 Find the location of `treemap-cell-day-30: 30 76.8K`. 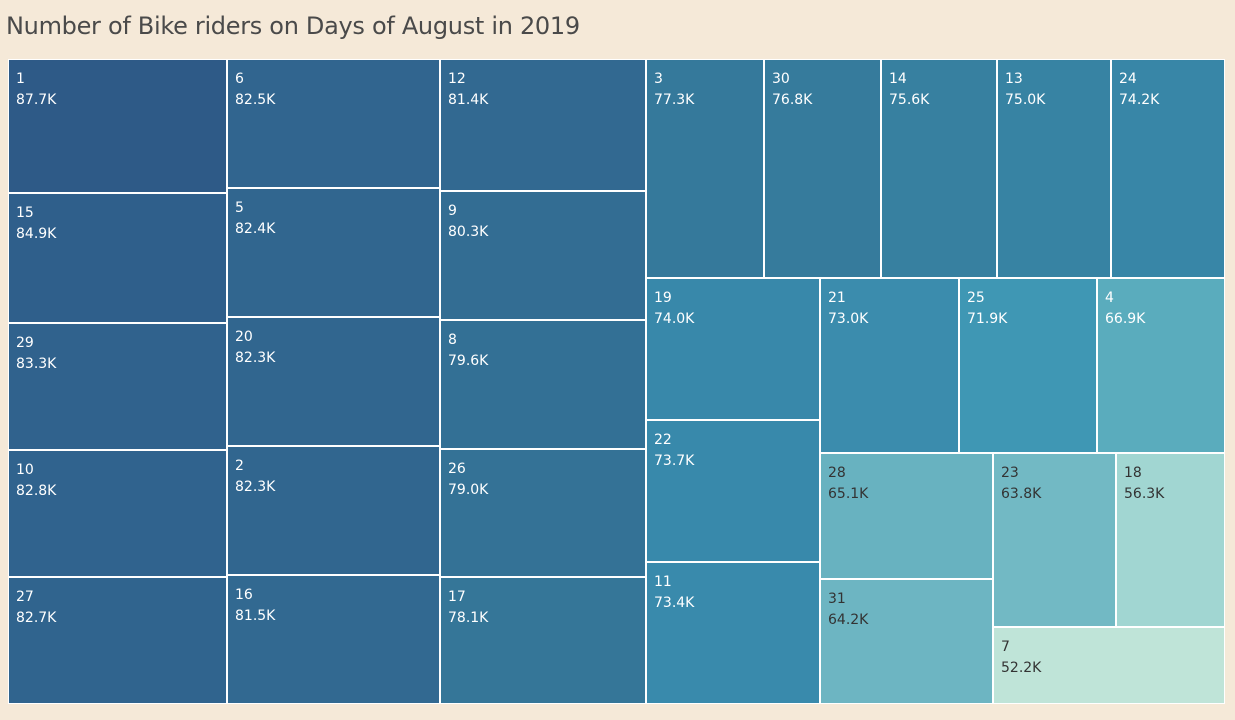

treemap-cell-day-30: 30 76.8K is located at coordinates (822, 168).